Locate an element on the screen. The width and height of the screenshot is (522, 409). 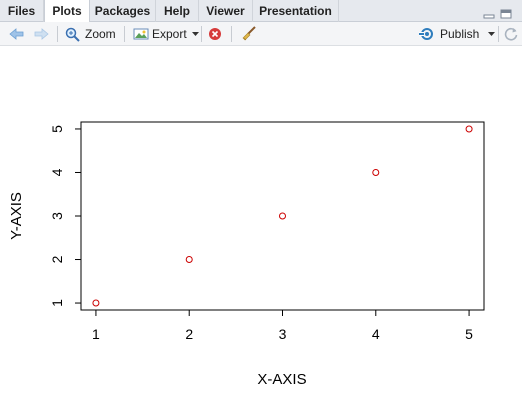
tab-viewer: Viewer is located at coordinates (226, 11).